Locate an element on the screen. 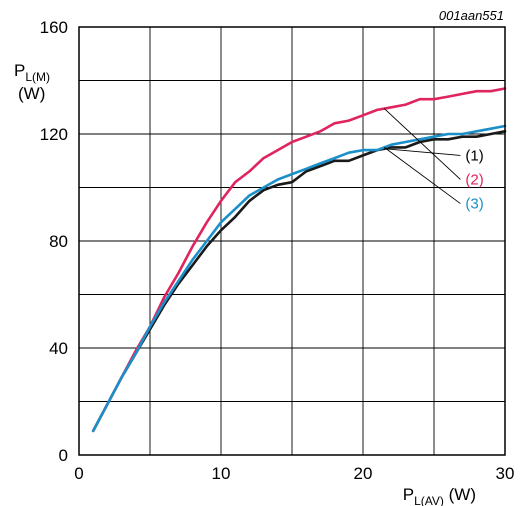 This screenshot has height=506, width=523. y-tick-label: 40 is located at coordinates (58, 348).